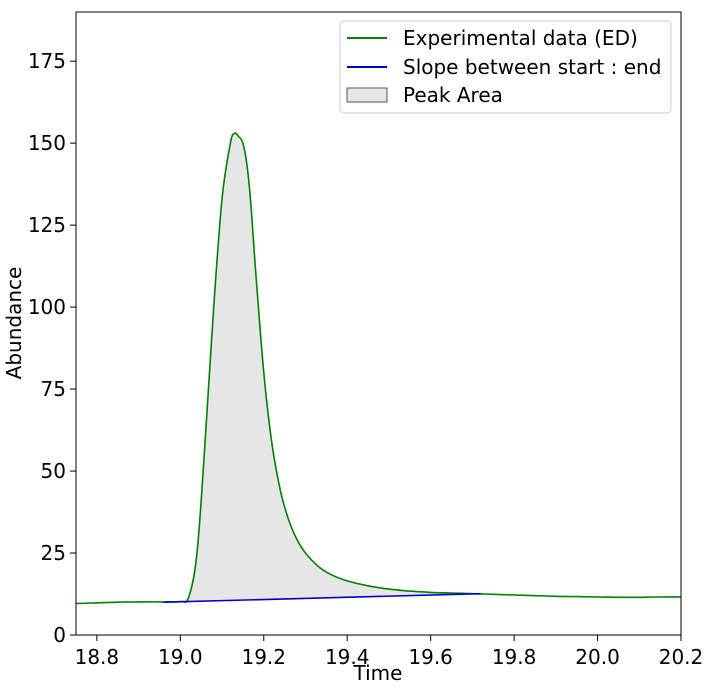 This screenshot has width=710, height=691. I want to click on legend-label-slope: Slope between start : end, so click(532, 67).